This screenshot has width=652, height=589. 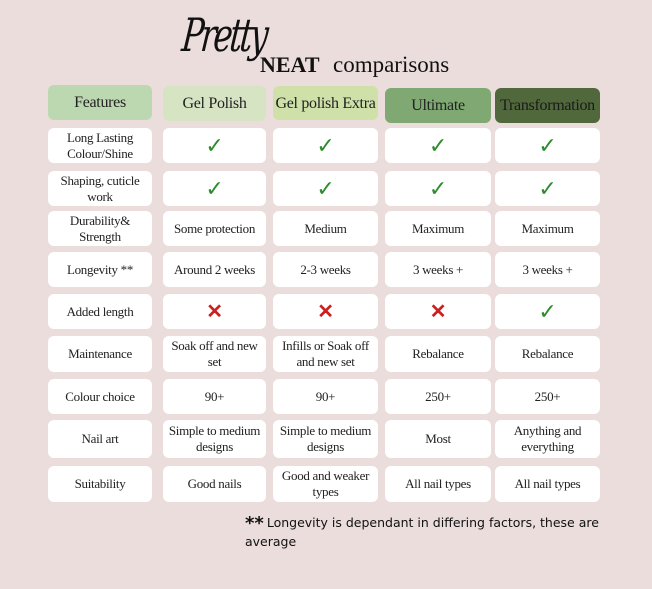 I want to click on table-cell-gel-polish-extra: Good and weaker types, so click(x=325, y=484).